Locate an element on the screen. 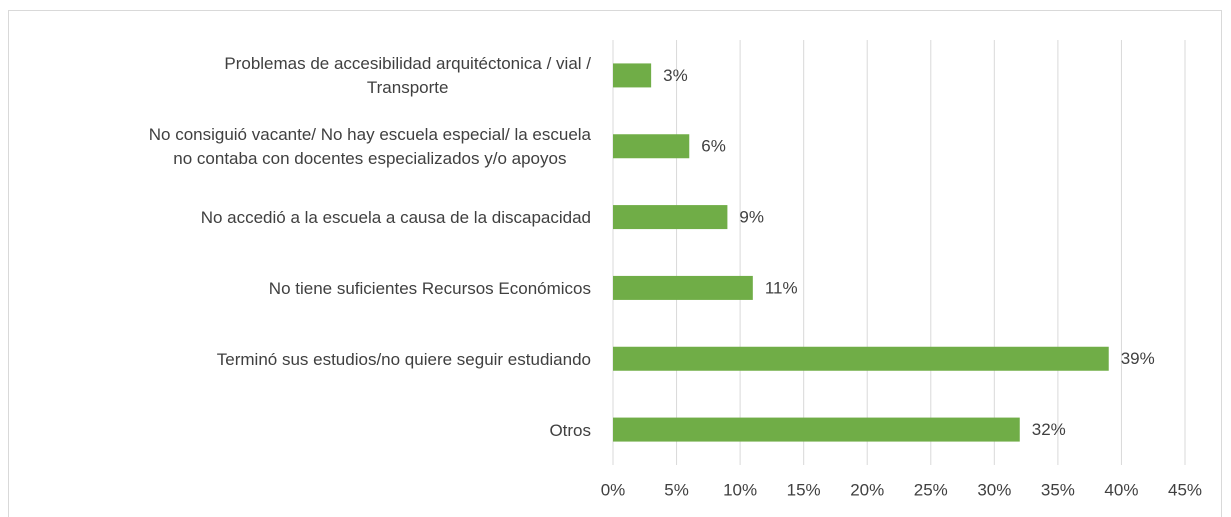 This screenshot has width=1231, height=517. category-label-line: Otros is located at coordinates (570, 430).